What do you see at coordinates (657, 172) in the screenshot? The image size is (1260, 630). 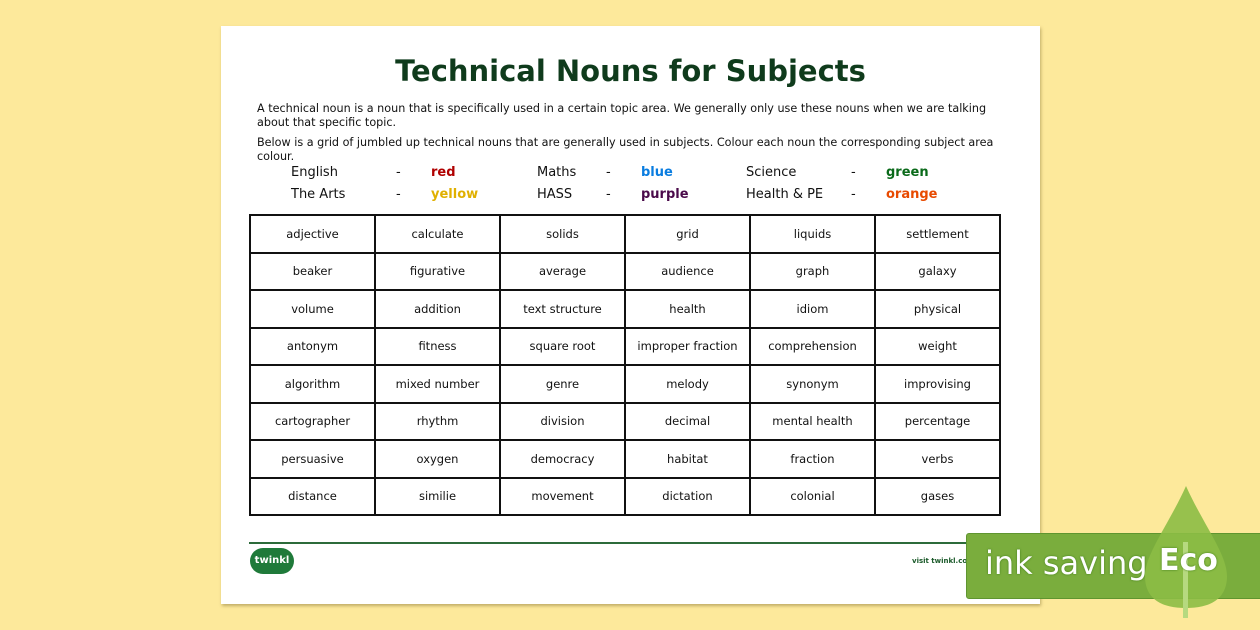 I see `legend-colour: blue` at bounding box center [657, 172].